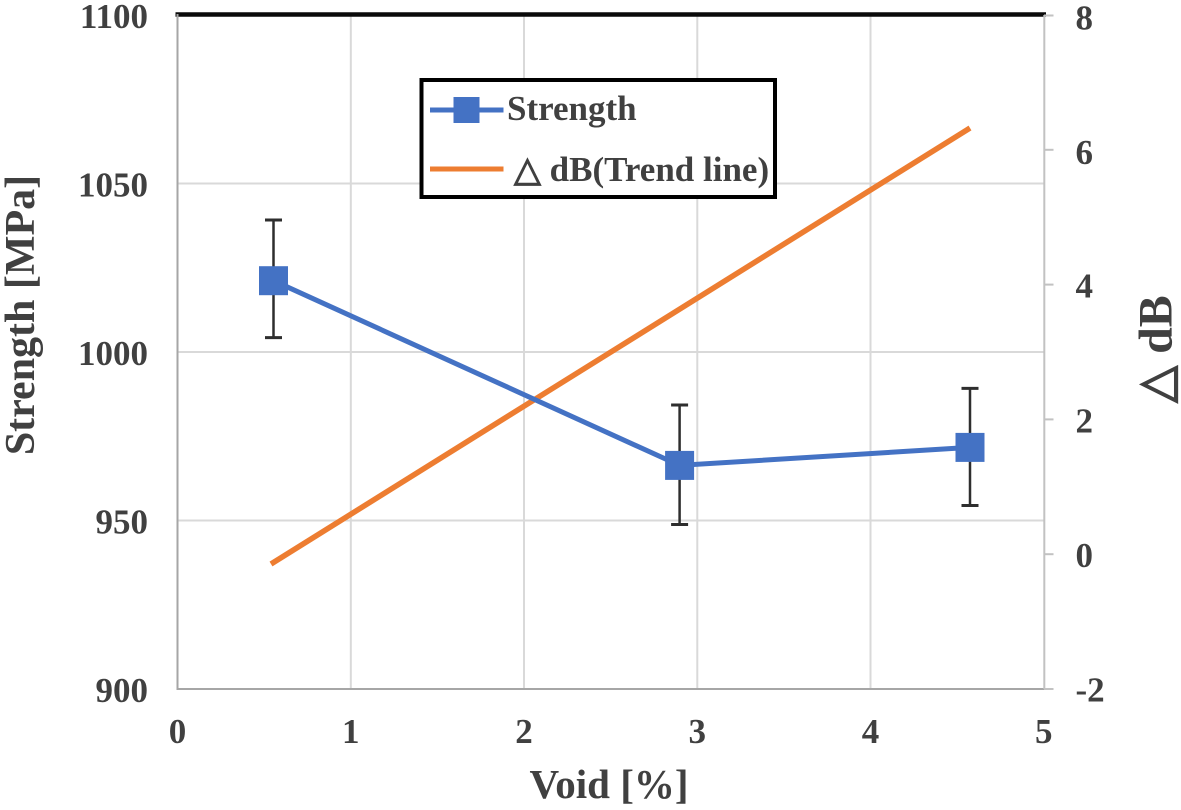  Describe the element at coordinates (641, 169) in the screenshot. I see `svg-text: △ dB(Trend line)` at that location.